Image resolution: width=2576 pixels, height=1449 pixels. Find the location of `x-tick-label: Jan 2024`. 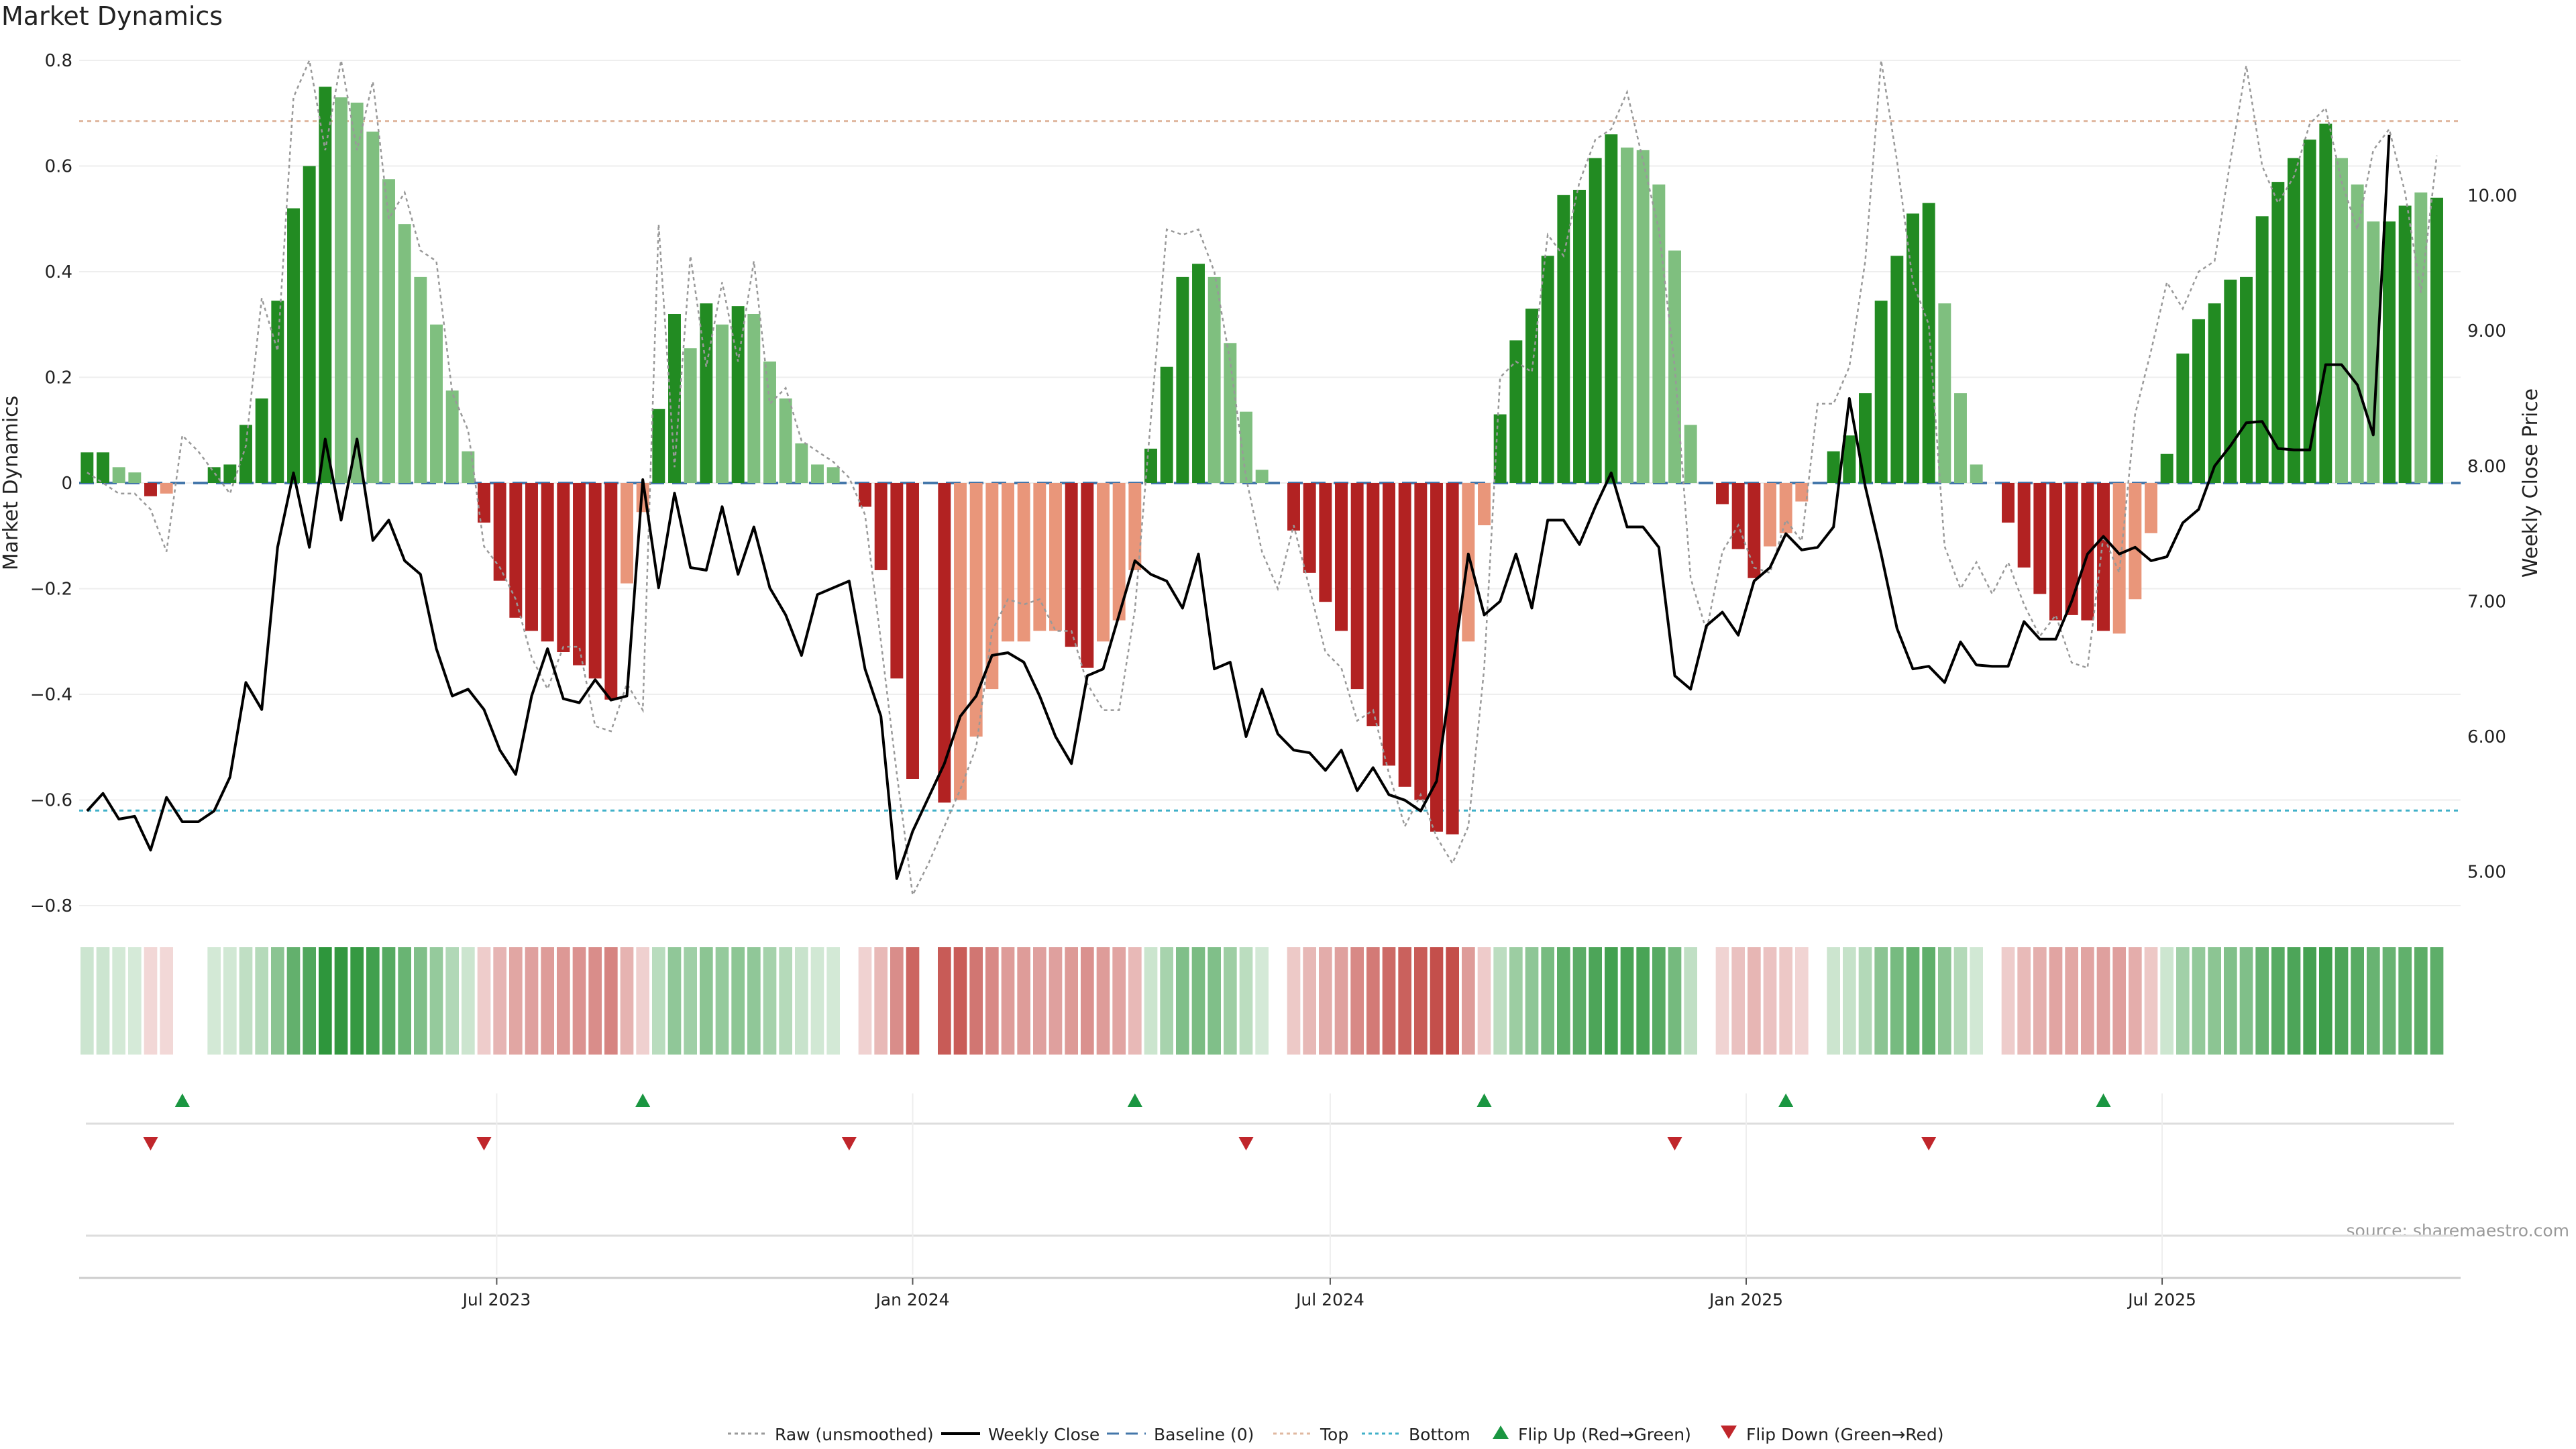

x-tick-label: Jan 2024 is located at coordinates (911, 1299).